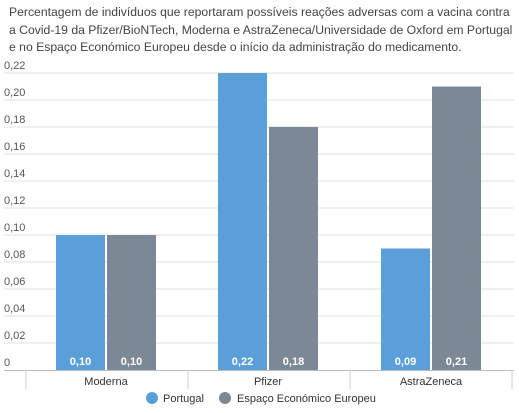 The width and height of the screenshot is (519, 413). I want to click on y-tick-label: 0,22, so click(14, 66).